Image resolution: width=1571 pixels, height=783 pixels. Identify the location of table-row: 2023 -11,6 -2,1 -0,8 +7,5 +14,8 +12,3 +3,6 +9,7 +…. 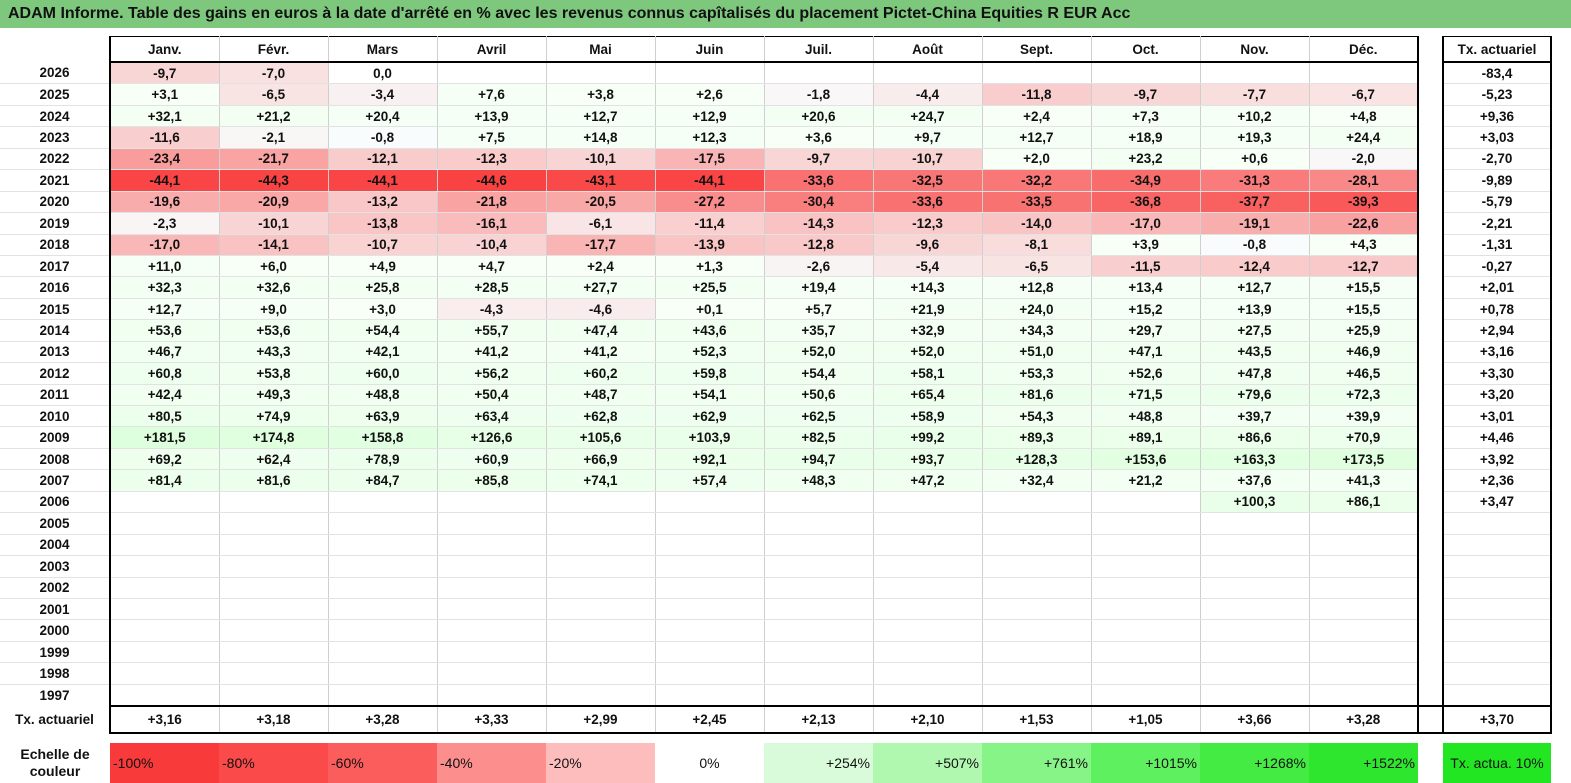
(776, 137).